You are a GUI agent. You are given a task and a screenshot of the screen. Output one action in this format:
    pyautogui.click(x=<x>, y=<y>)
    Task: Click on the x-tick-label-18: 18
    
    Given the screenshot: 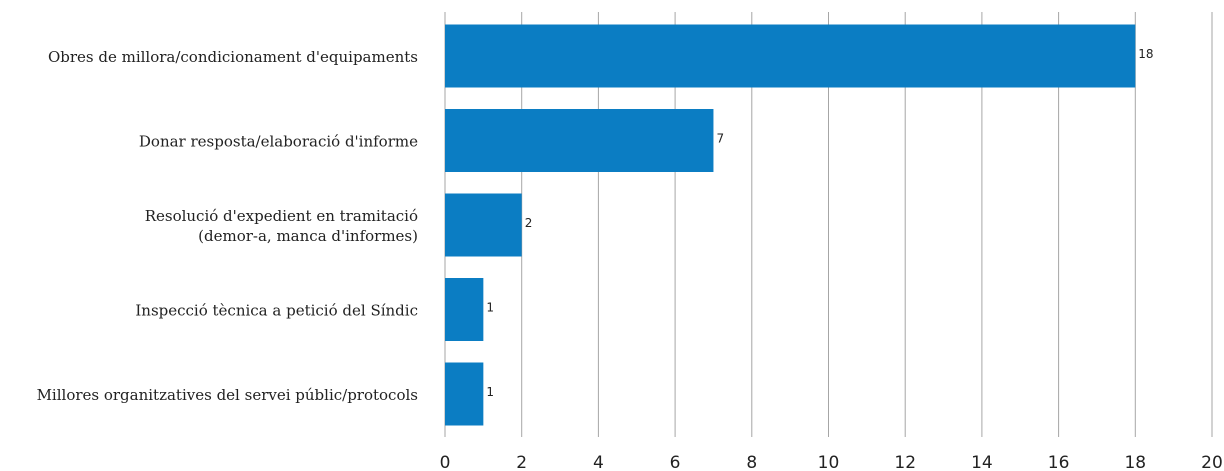 What is the action you would take?
    pyautogui.click(x=1135, y=462)
    